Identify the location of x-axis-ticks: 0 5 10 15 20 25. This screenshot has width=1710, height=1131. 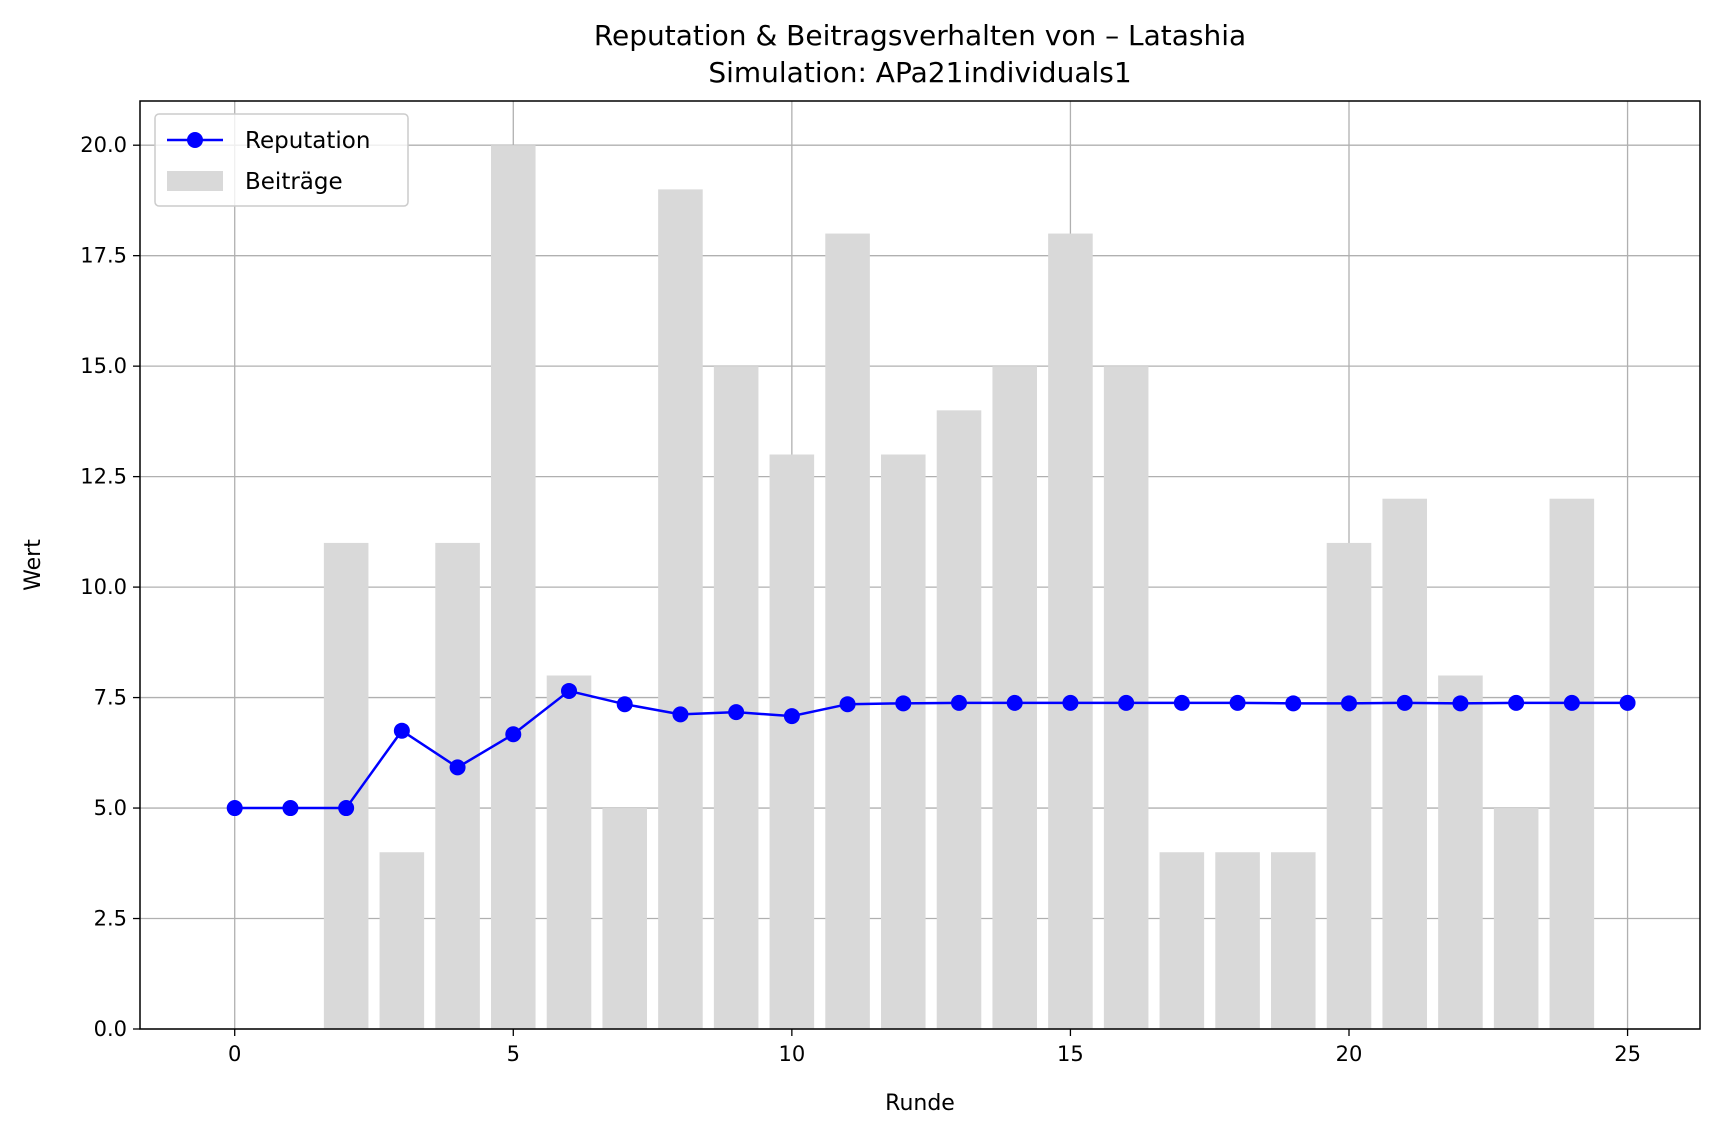
(934, 1047).